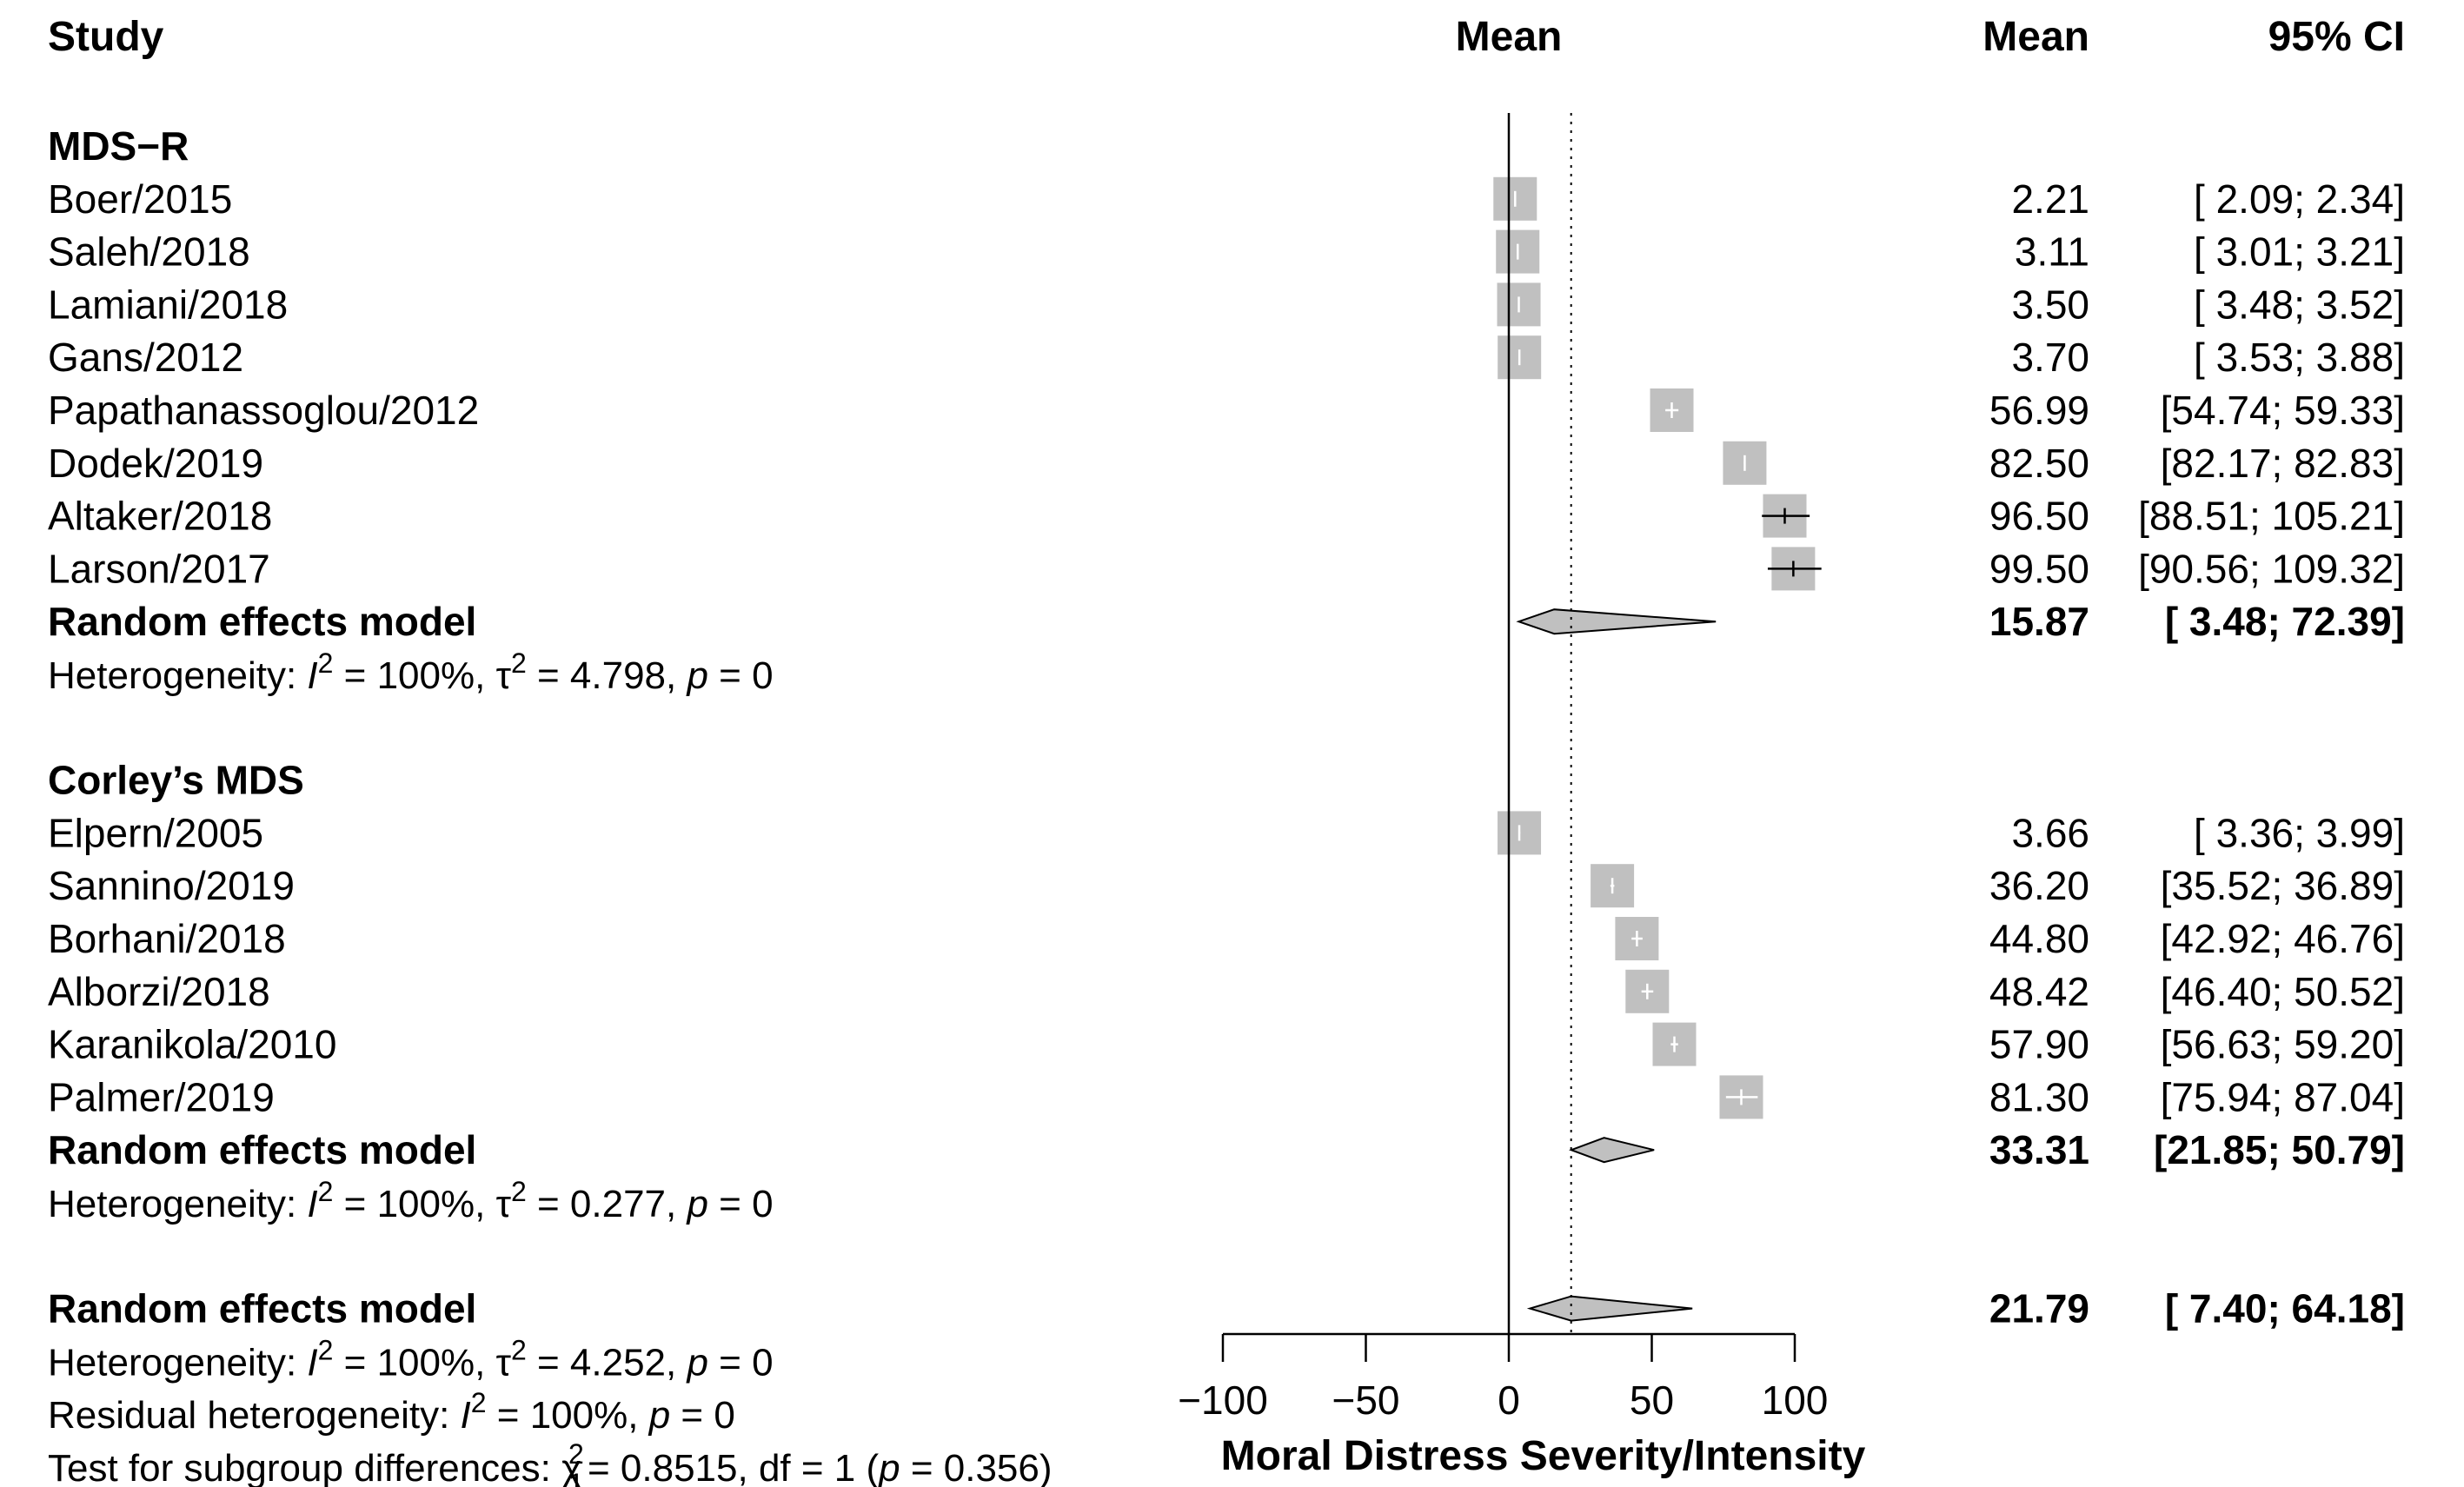  What do you see at coordinates (2035, 37) in the screenshot?
I see `header-mean: Mean` at bounding box center [2035, 37].